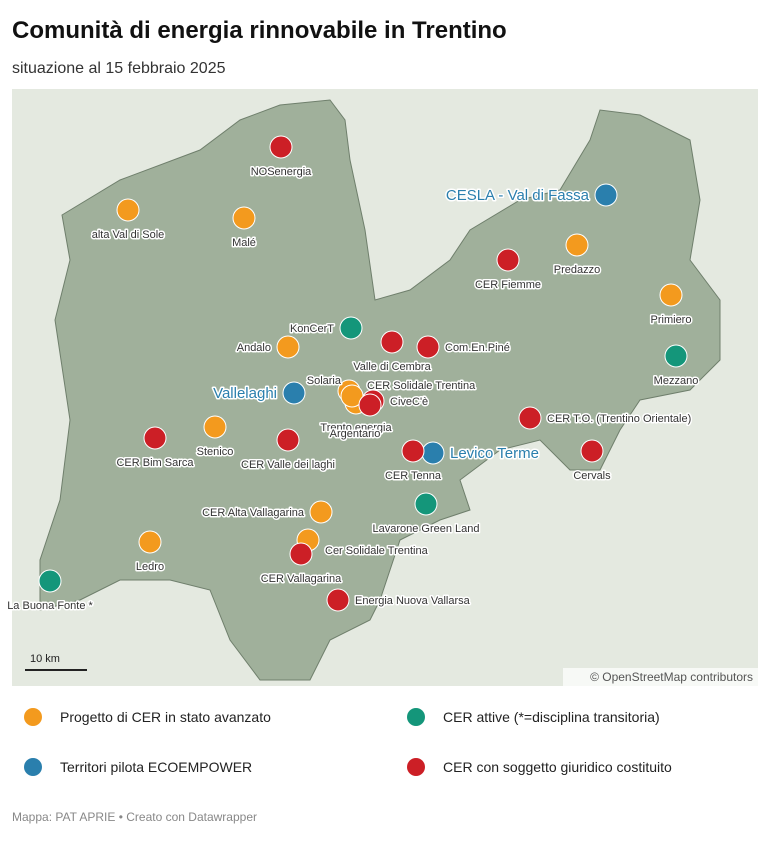 The width and height of the screenshot is (770, 843). What do you see at coordinates (156, 767) in the screenshot?
I see `legend-label: Territori pilota ECOEMPOWER` at bounding box center [156, 767].